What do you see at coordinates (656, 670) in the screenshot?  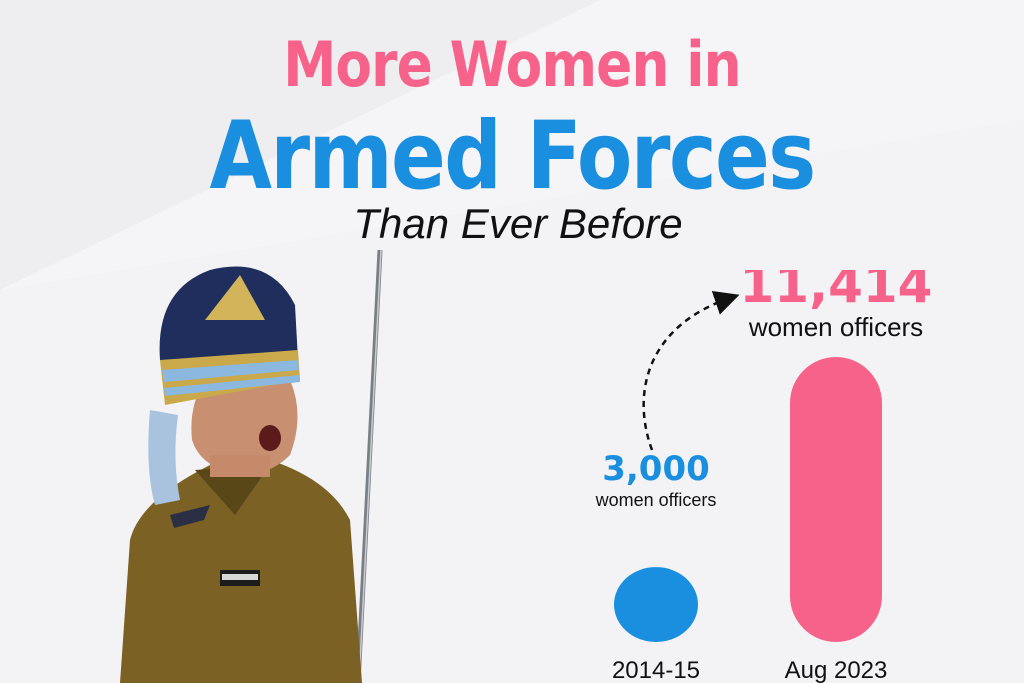 I see `category-label-2014-15: 2014-15` at bounding box center [656, 670].